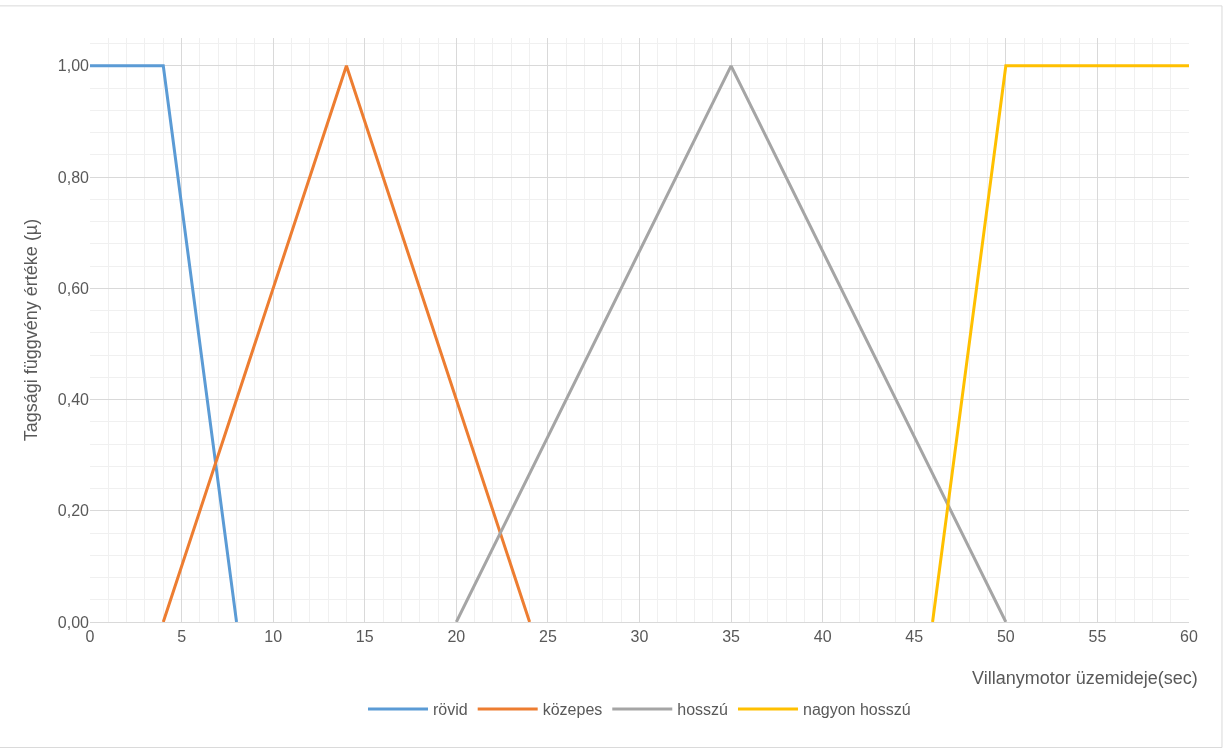  I want to click on x-tick-label: 50, so click(1005, 637).